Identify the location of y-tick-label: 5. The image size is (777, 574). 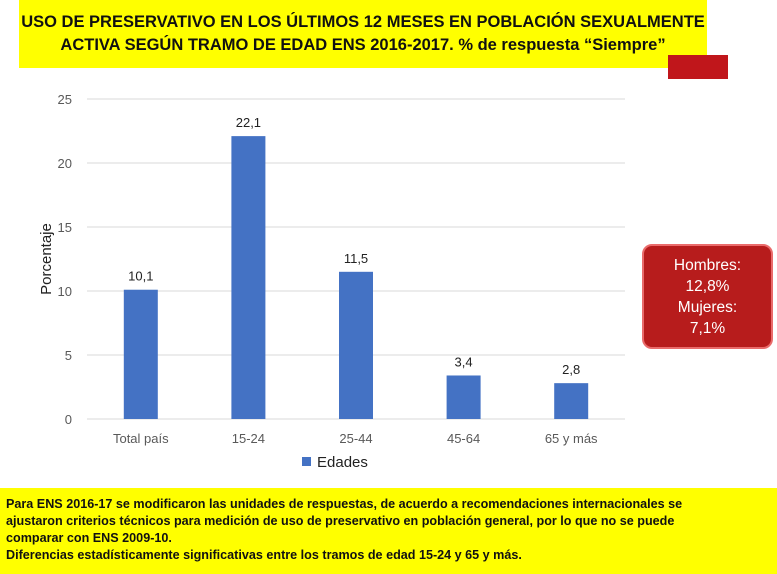
(68, 355).